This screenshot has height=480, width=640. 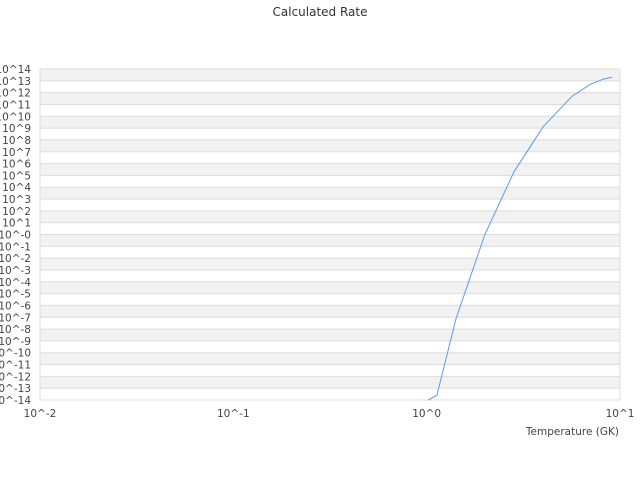 What do you see at coordinates (233, 414) in the screenshot?
I see `x-tick-label: 10^-1` at bounding box center [233, 414].